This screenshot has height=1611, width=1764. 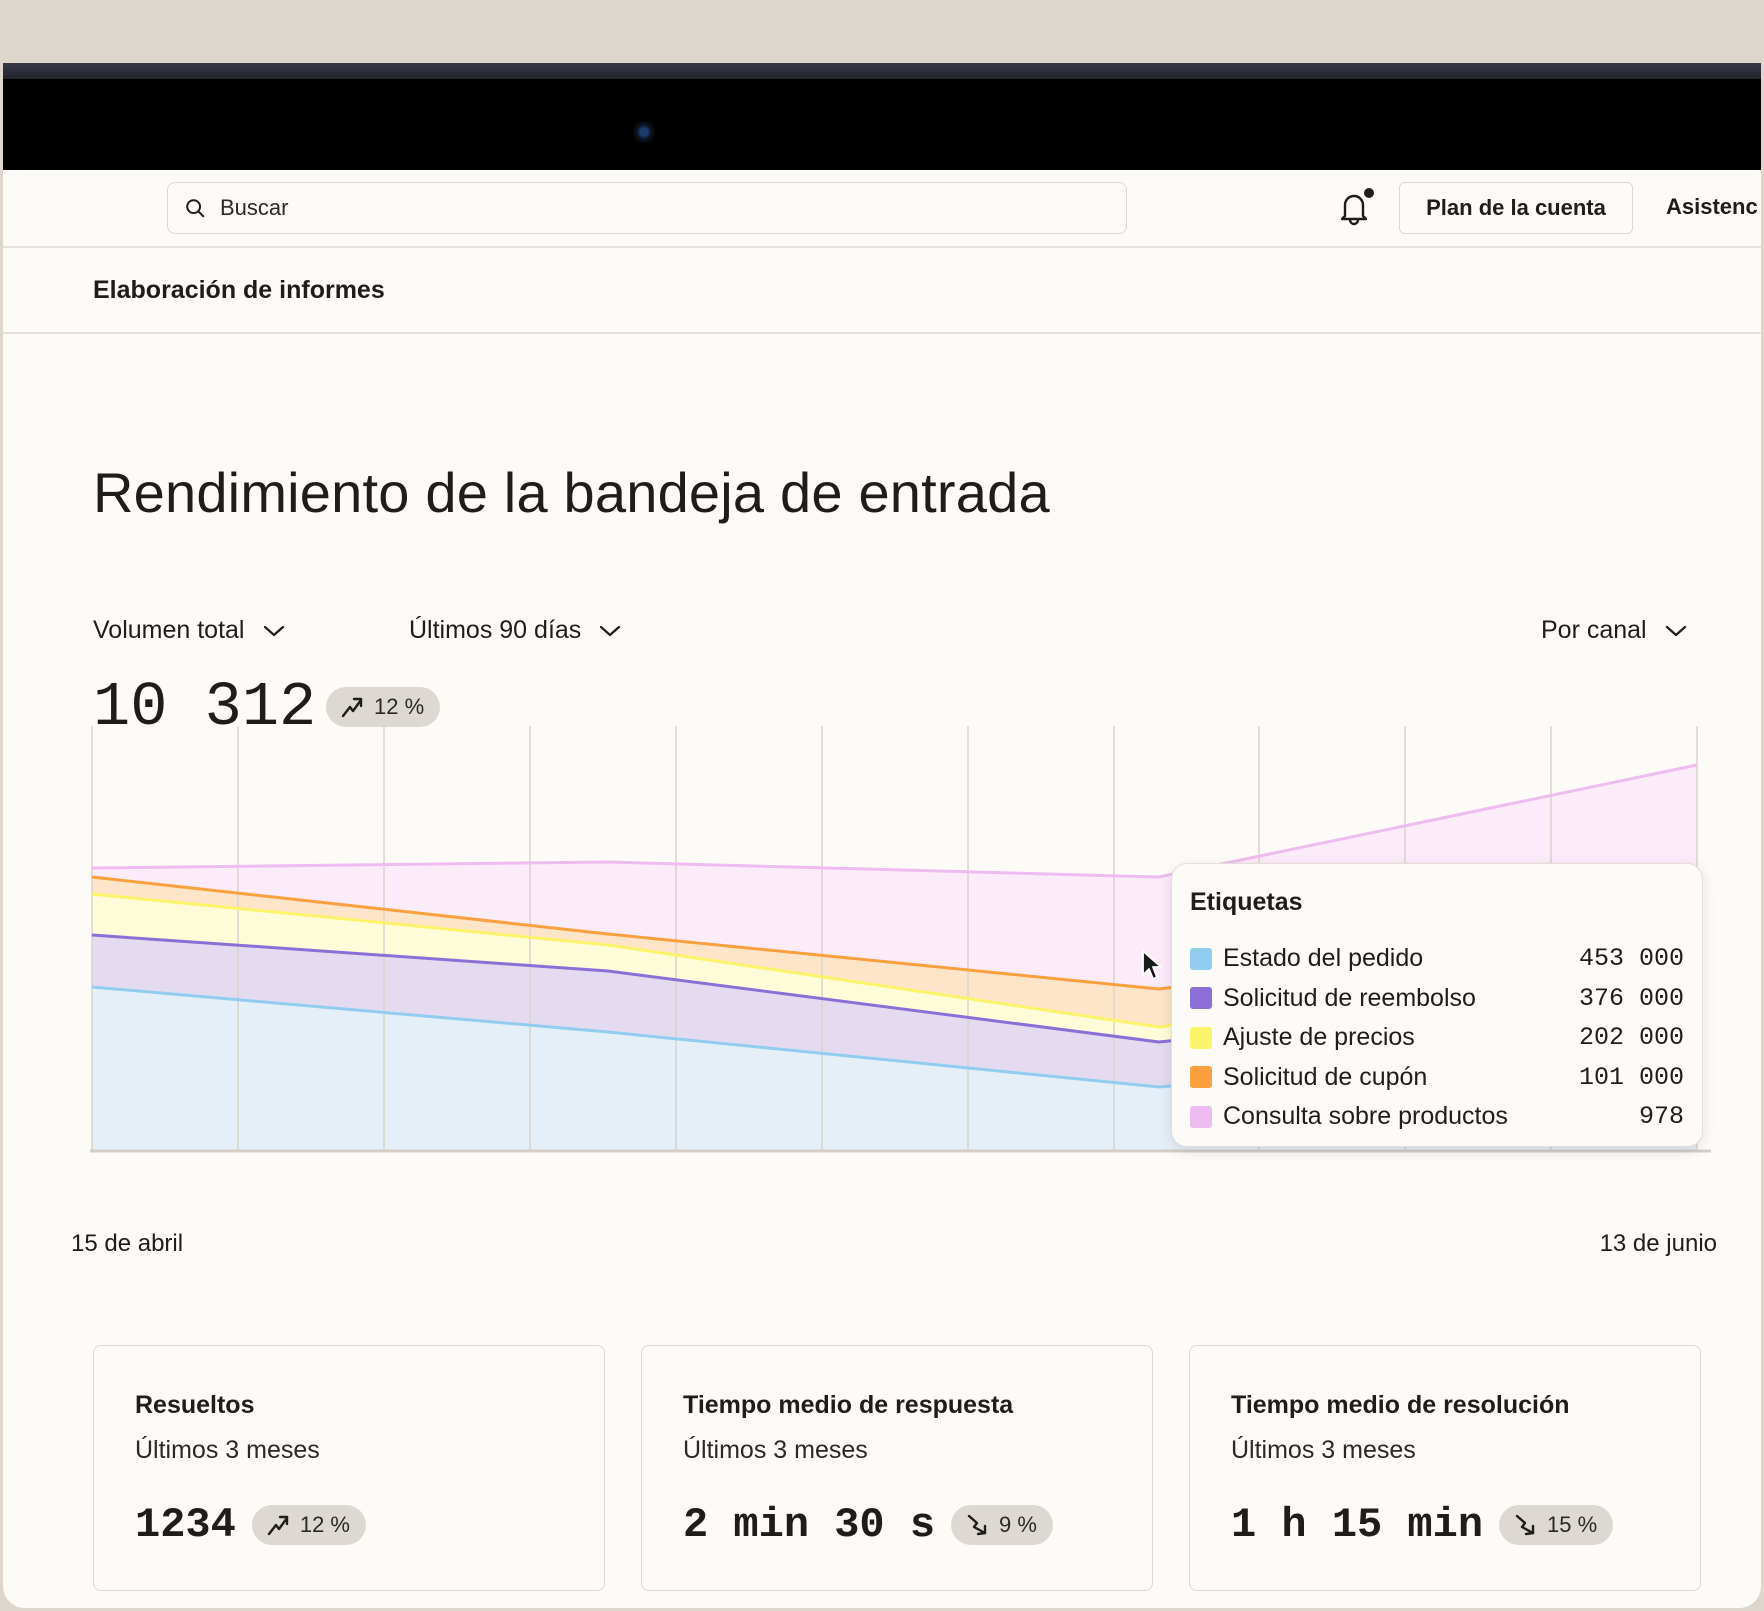 I want to click on legend-row: Consulta sobre productos 978, so click(x=1437, y=1117).